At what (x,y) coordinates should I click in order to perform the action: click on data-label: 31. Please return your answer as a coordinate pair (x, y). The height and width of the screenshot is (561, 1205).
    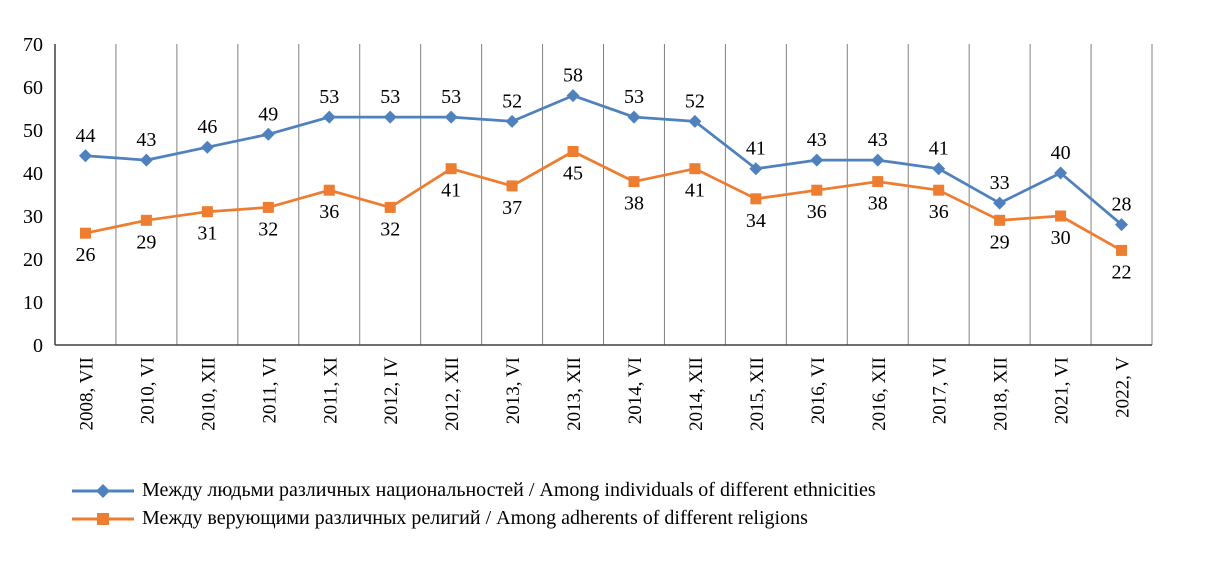
    Looking at the image, I should click on (207, 234).